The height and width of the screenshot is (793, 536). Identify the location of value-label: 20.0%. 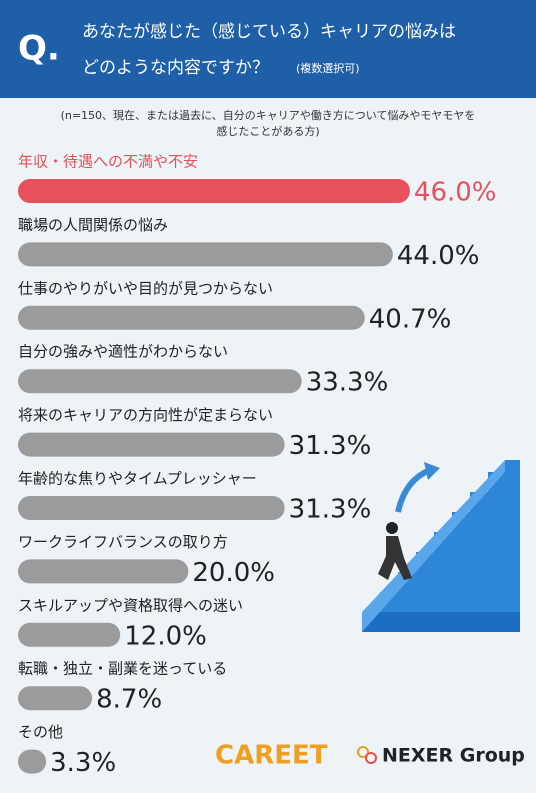
(233, 573).